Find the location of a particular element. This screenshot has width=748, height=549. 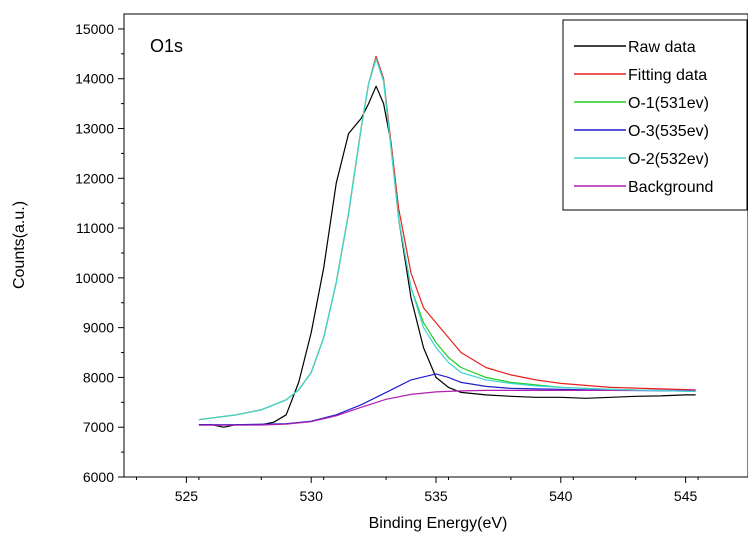

legend-label-background: Background is located at coordinates (670, 187).